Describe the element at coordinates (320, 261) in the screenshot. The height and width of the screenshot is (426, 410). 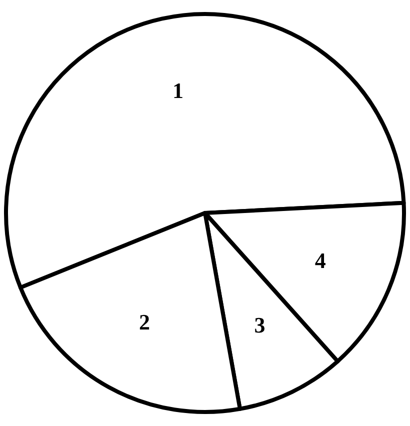
I see `slice-label: 4` at that location.